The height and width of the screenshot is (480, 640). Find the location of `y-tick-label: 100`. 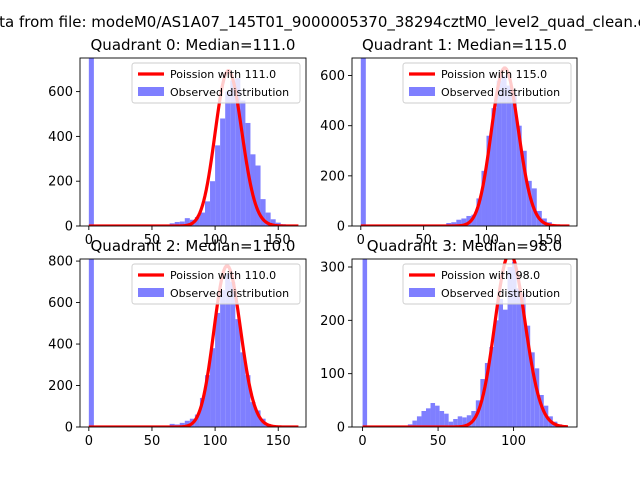

y-tick-label: 100 is located at coordinates (332, 374).